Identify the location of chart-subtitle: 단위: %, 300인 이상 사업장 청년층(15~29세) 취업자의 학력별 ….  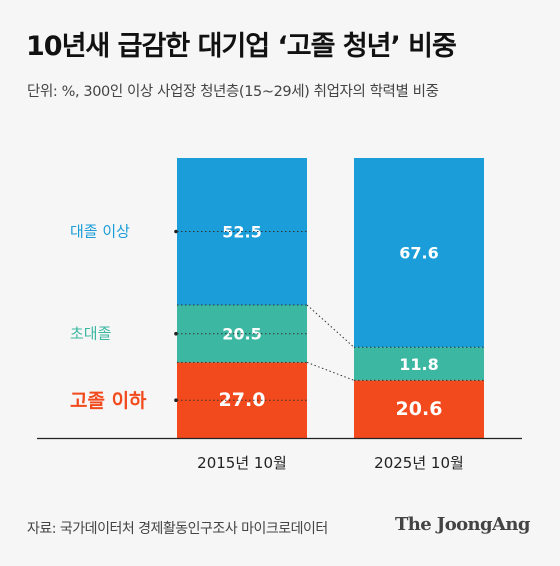
(233, 92).